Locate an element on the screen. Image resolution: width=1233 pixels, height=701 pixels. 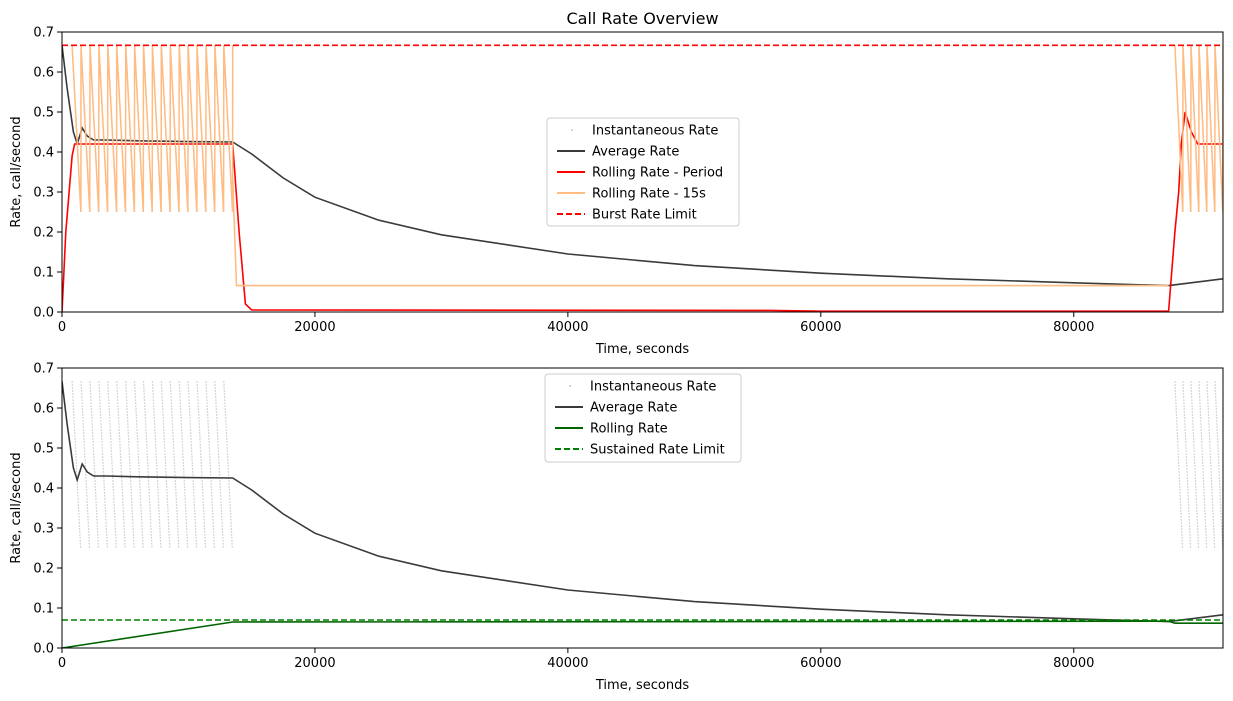
legend-label: Sustained Rate Limit is located at coordinates (657, 450).